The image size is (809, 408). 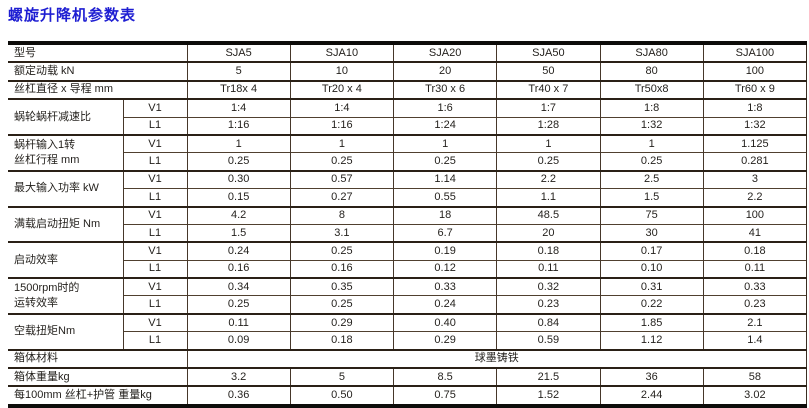 What do you see at coordinates (652, 340) in the screenshot?
I see `data-cell: 1.12` at bounding box center [652, 340].